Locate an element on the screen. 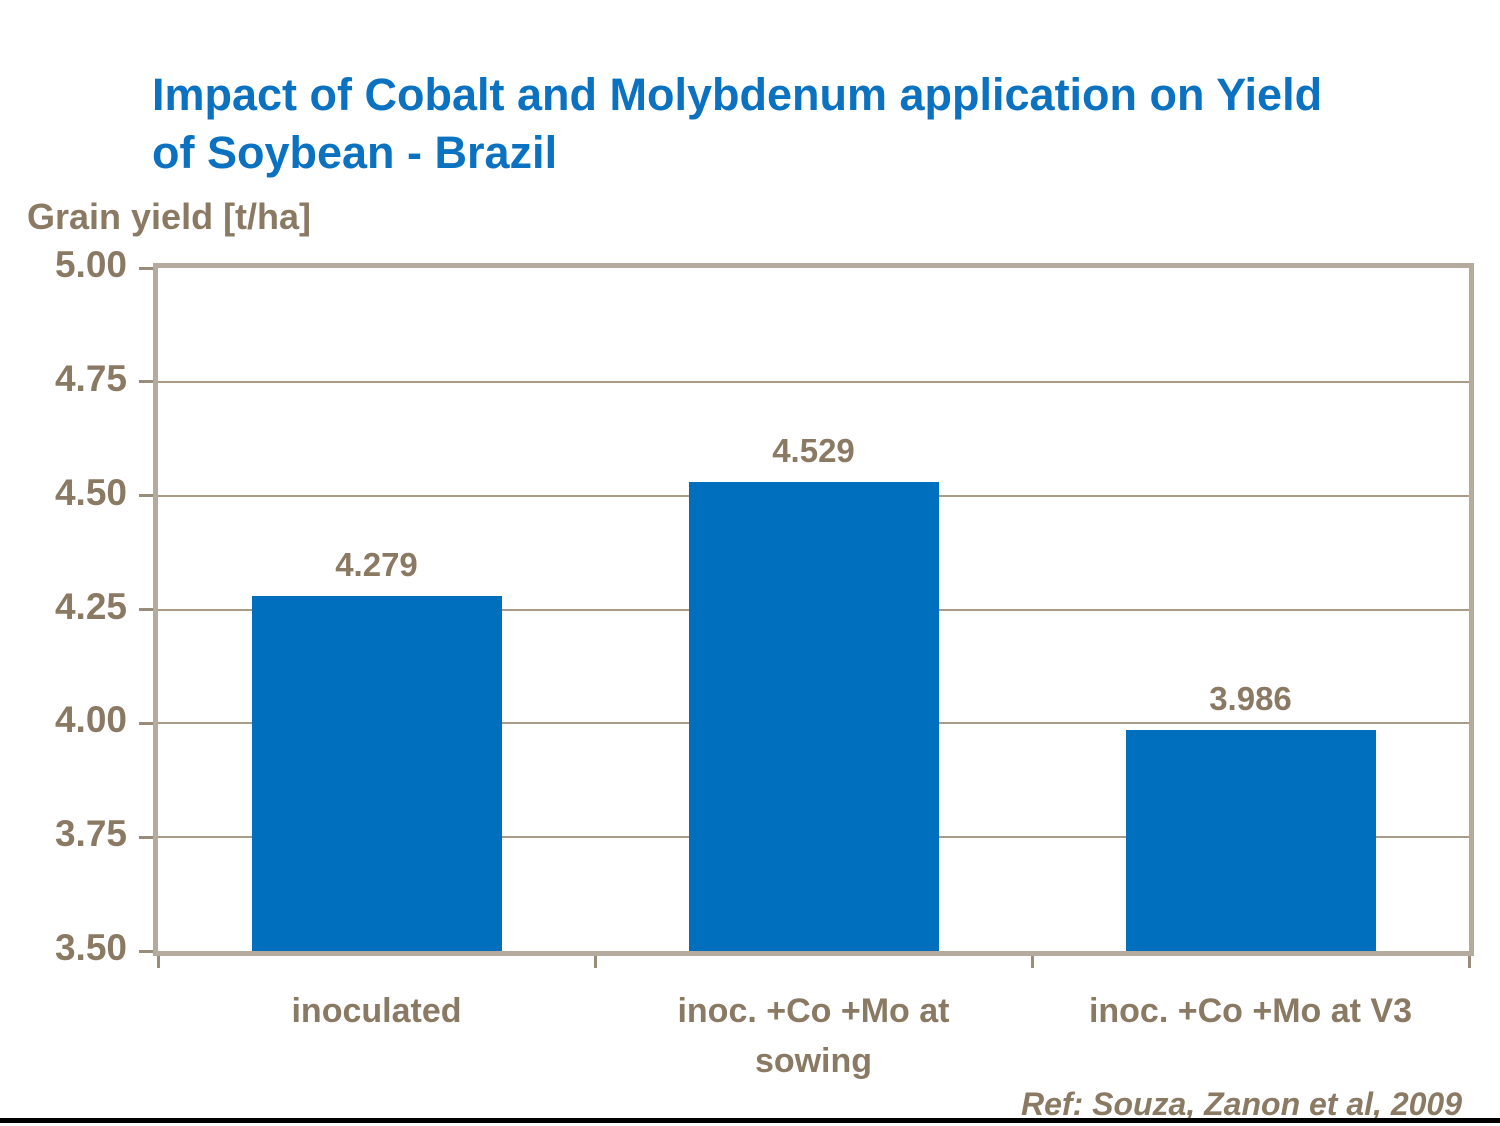 This screenshot has width=1500, height=1126. category-label-line: inoc. +Co +Mo at V3 is located at coordinates (1250, 1011).